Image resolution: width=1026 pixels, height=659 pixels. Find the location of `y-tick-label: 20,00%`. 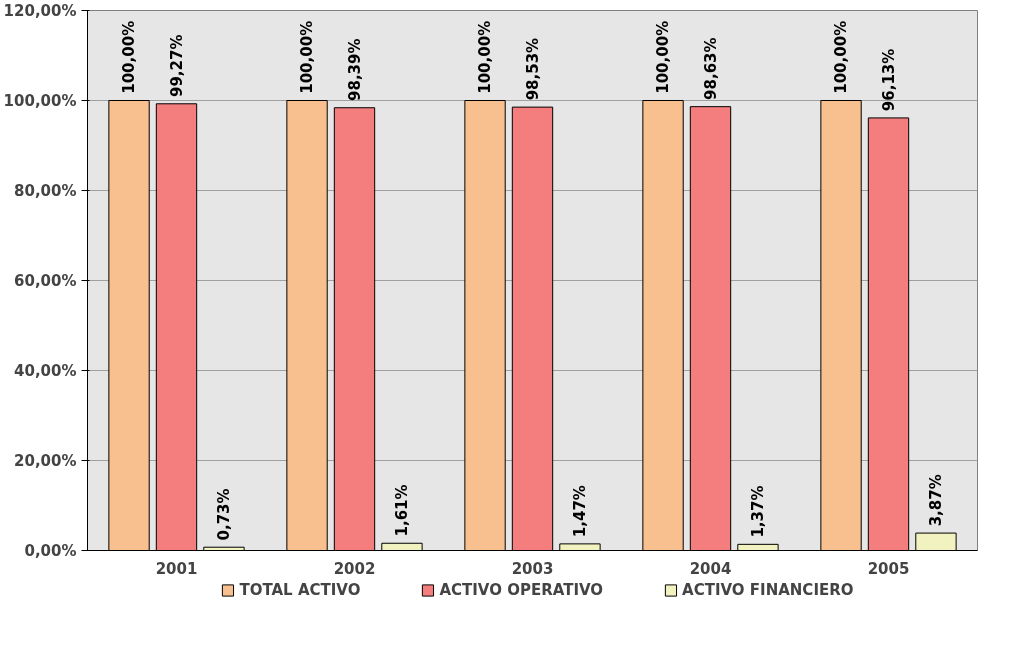

y-tick-label: 20,00% is located at coordinates (45, 460).